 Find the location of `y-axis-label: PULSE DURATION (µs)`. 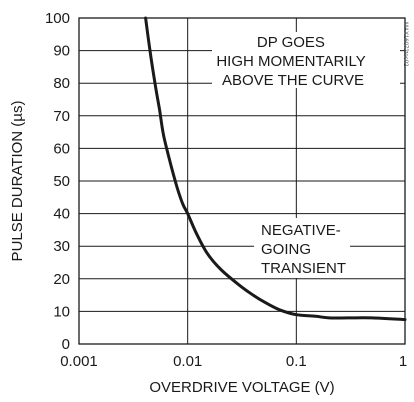

y-axis-label: PULSE DURATION (µs) is located at coordinates (17, 181).